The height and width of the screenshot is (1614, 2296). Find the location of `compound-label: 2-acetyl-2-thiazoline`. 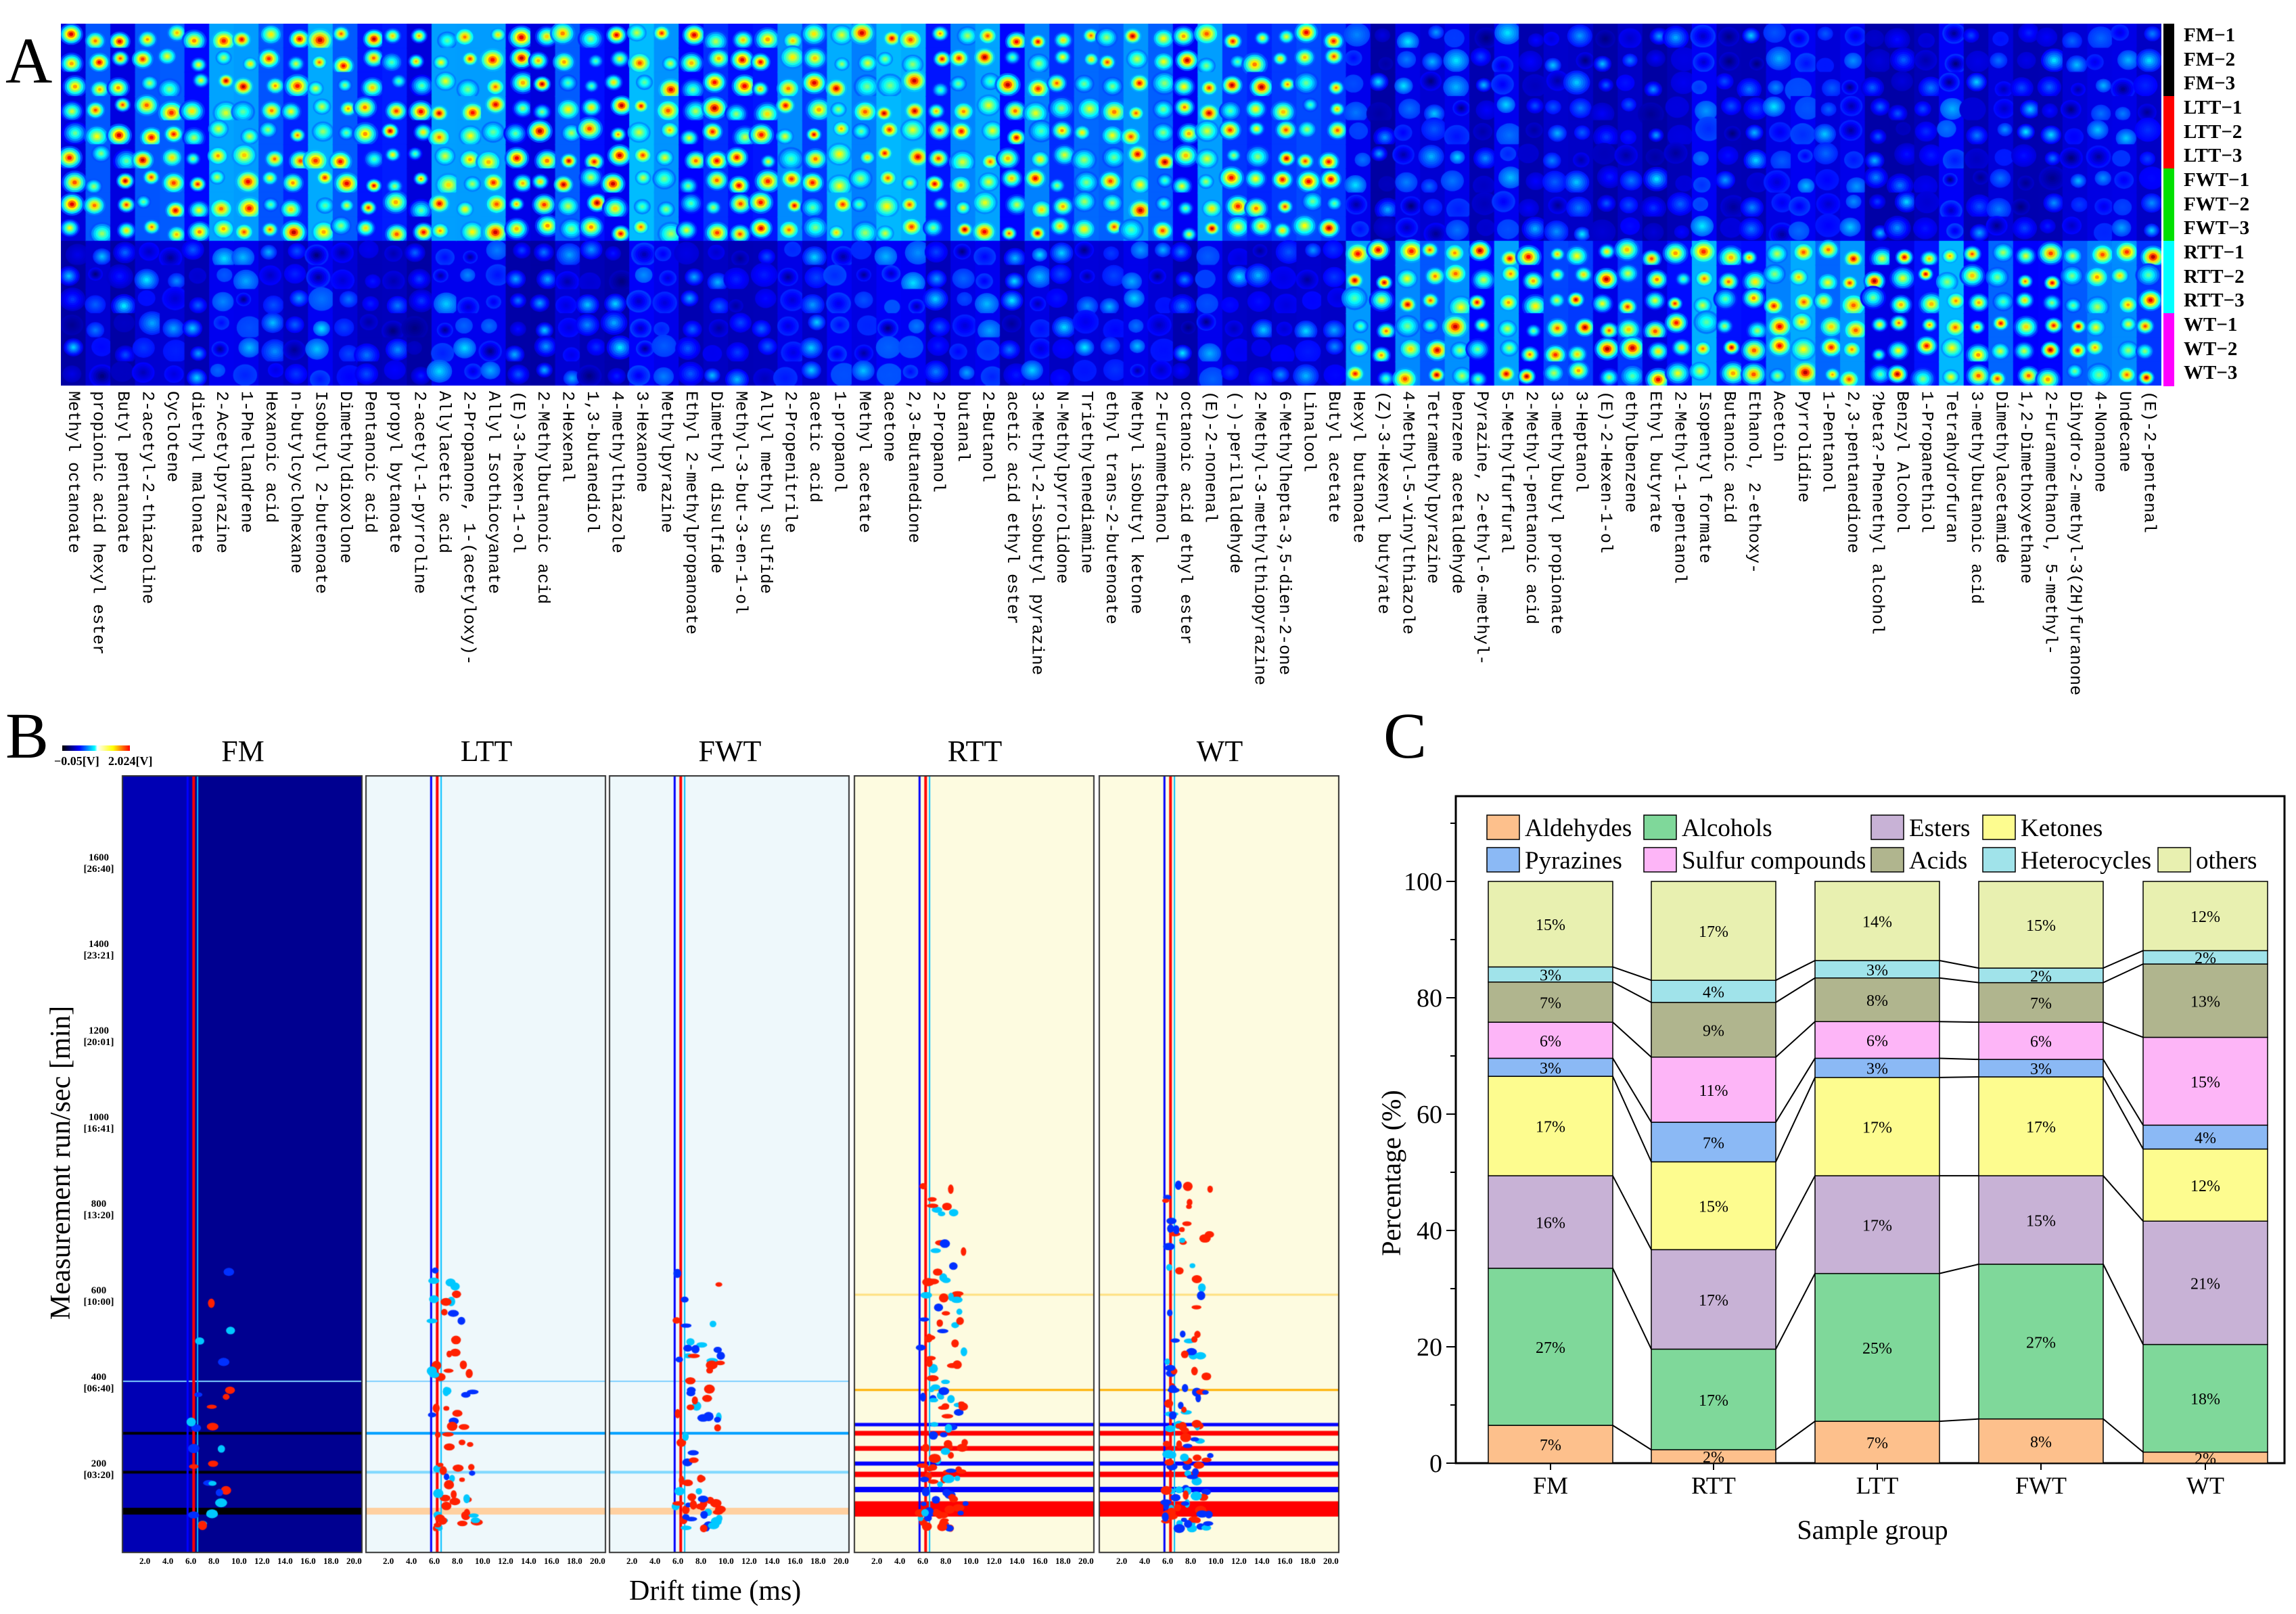

compound-label: 2-acetyl-2-thiazoline is located at coordinates (147, 498).